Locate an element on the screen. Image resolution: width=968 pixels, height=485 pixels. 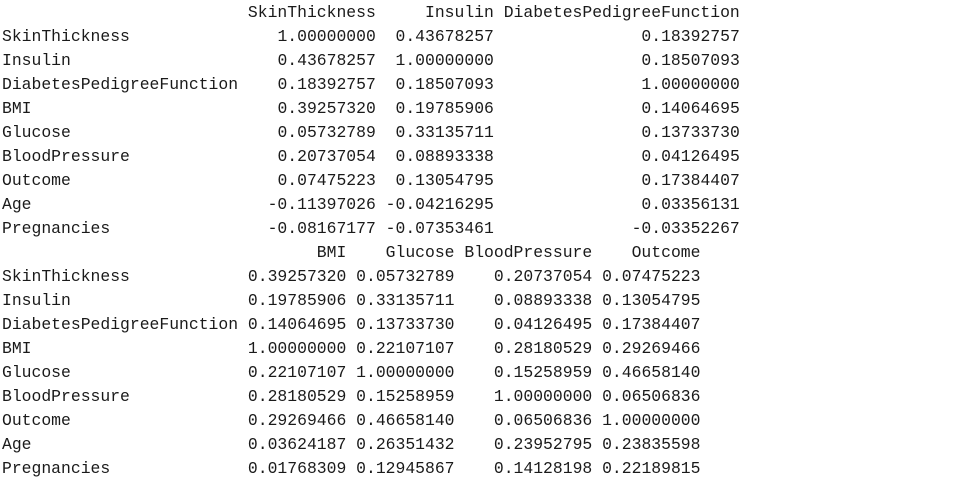
column-header: BMI is located at coordinates (331, 252).